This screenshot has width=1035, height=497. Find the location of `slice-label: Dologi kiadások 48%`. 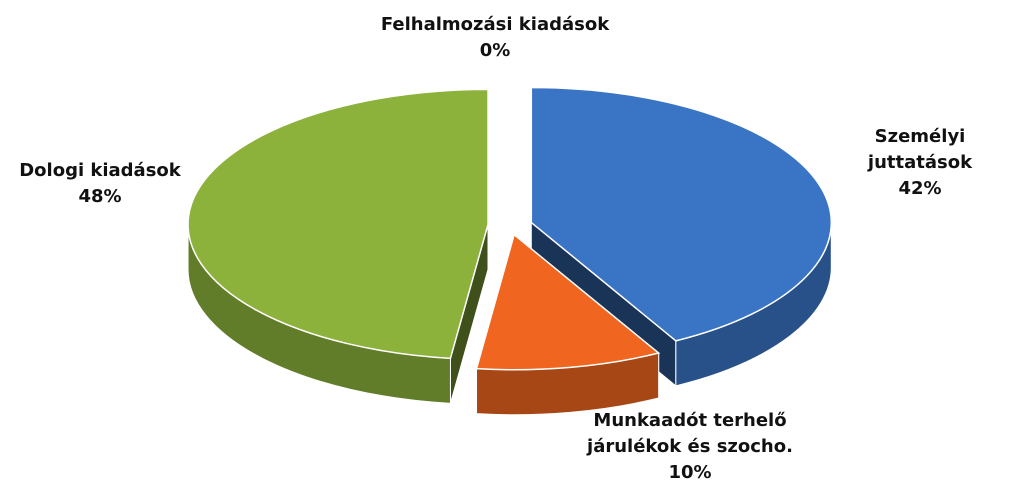

slice-label: Dologi kiadások 48% is located at coordinates (100, 184).